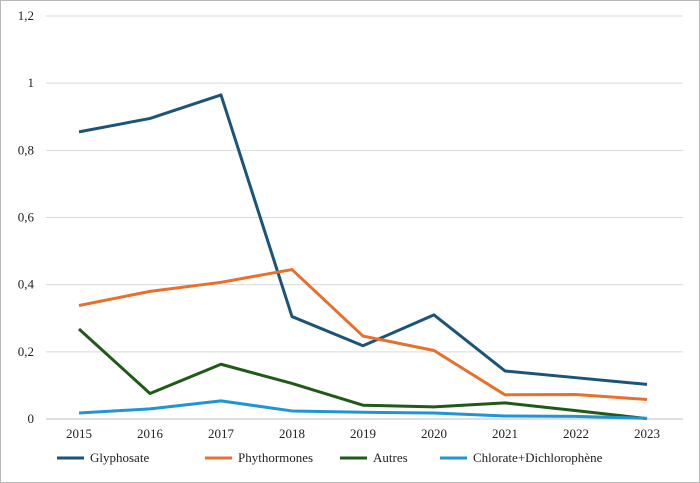  Describe the element at coordinates (79, 433) in the screenshot. I see `x-tick-label: 2015` at that location.